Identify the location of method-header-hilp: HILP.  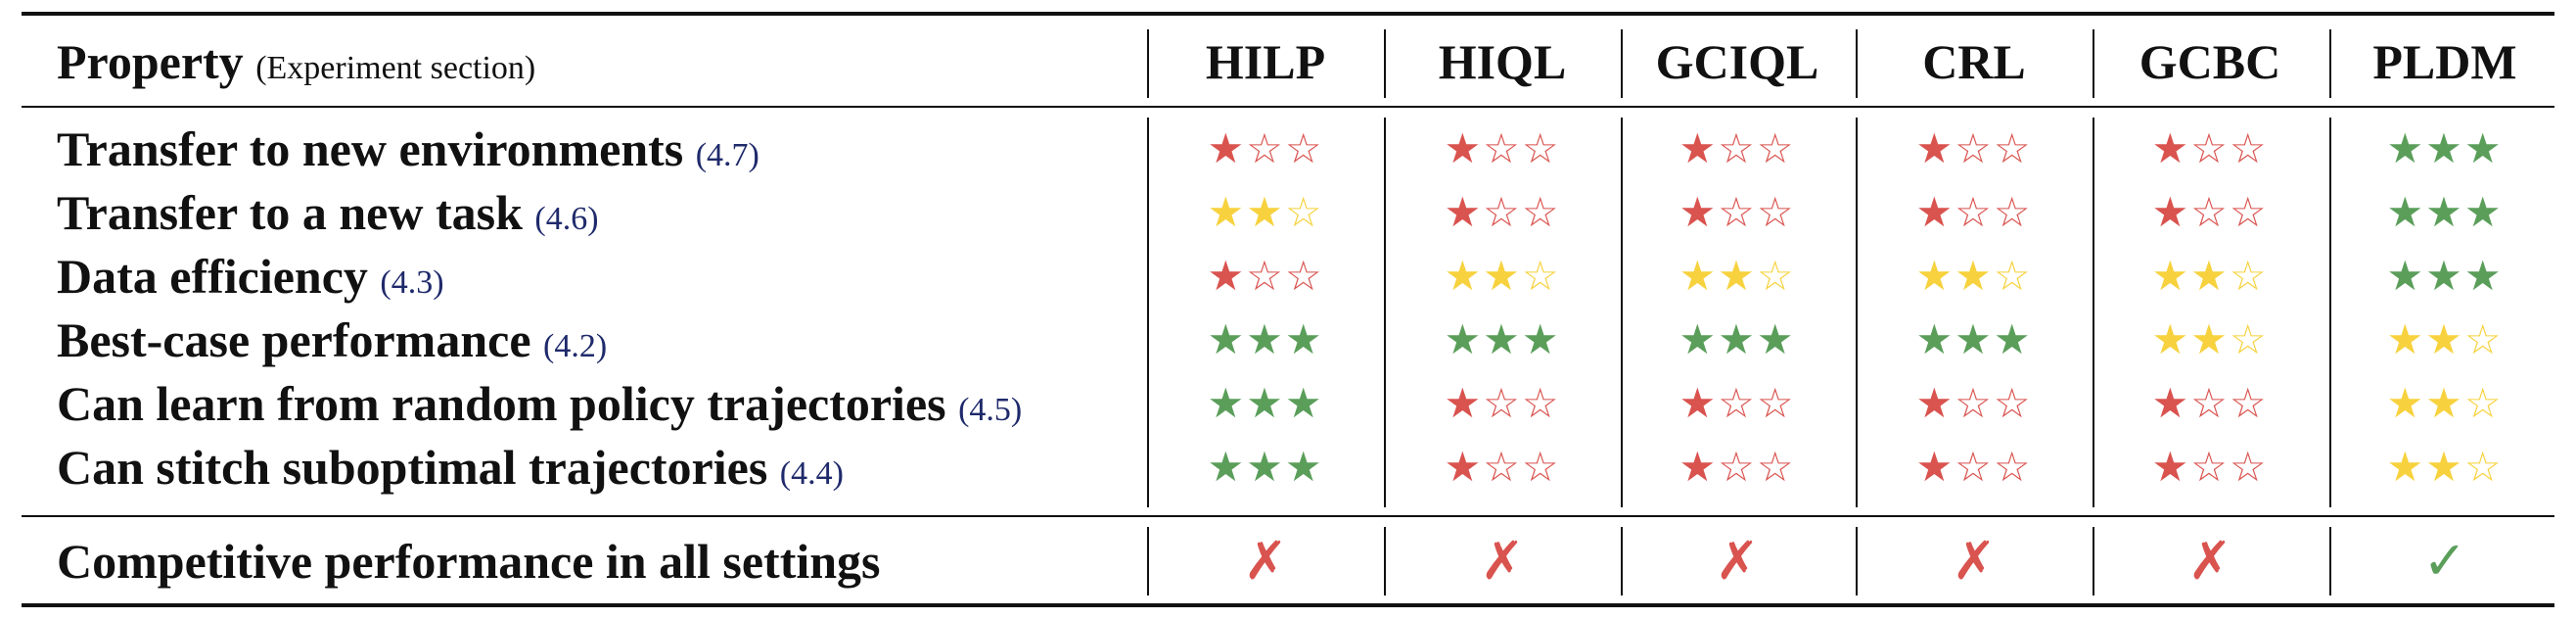
(1265, 61).